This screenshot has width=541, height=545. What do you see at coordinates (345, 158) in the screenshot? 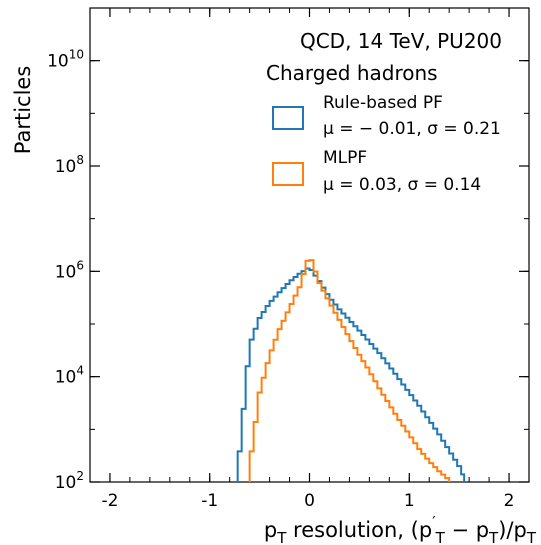
I see `legend-label-mlpf: MLPF` at bounding box center [345, 158].